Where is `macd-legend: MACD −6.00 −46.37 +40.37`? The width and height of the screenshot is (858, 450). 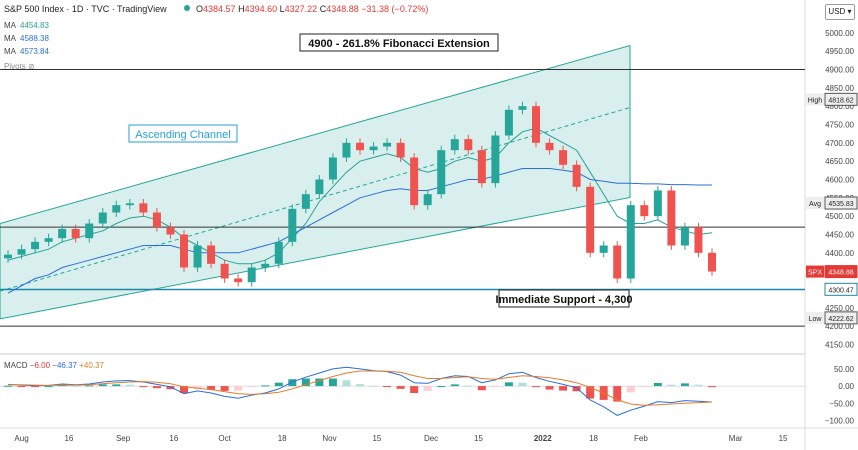 macd-legend: MACD −6.00 −46.37 +40.37 is located at coordinates (54, 365).